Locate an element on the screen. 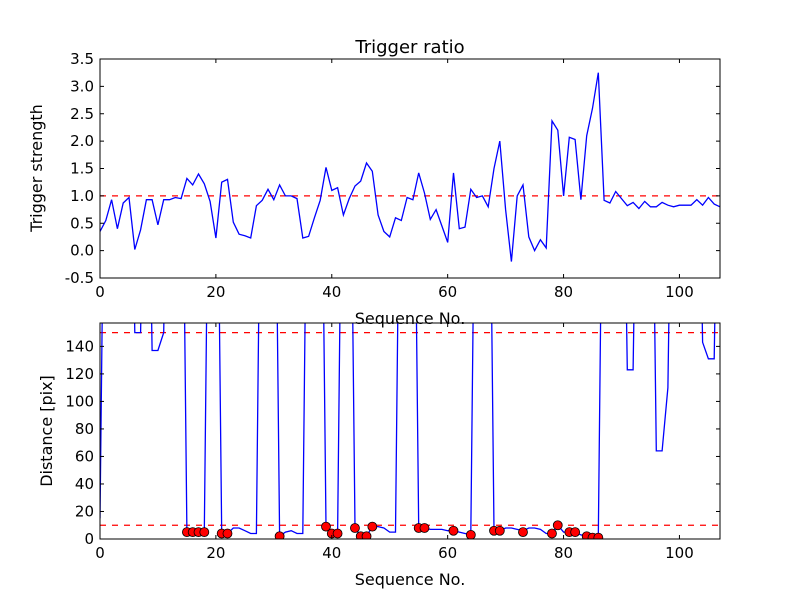 Image resolution: width=800 pixels, height=604 pixels. top-ytick-label: 0.0 is located at coordinates (82, 251).